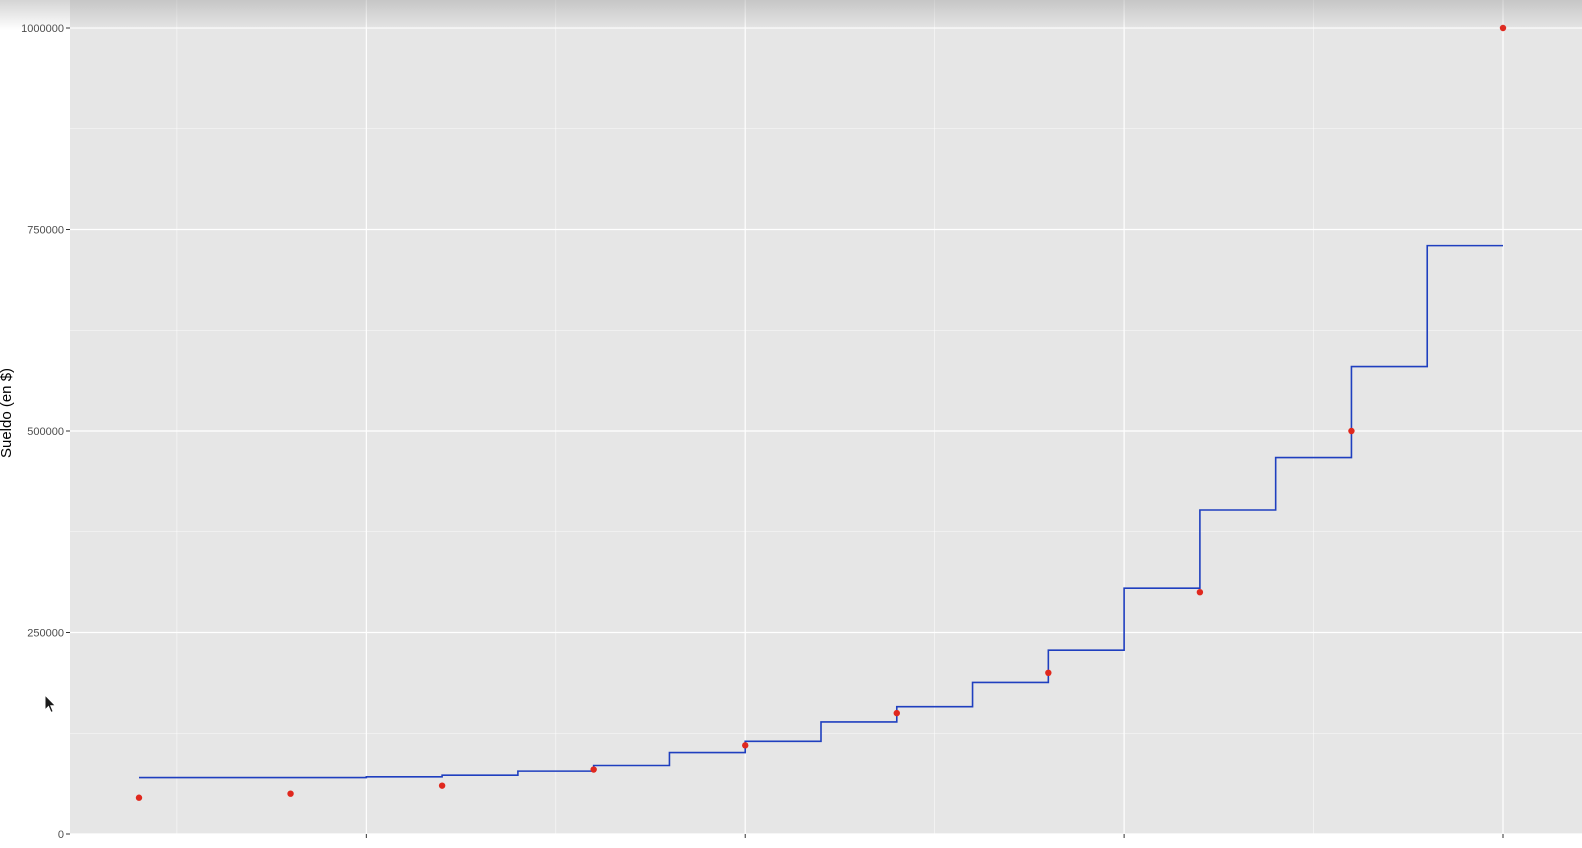 The image size is (1582, 848). I want to click on y-axis-title: Sueldo (en $), so click(7, 413).